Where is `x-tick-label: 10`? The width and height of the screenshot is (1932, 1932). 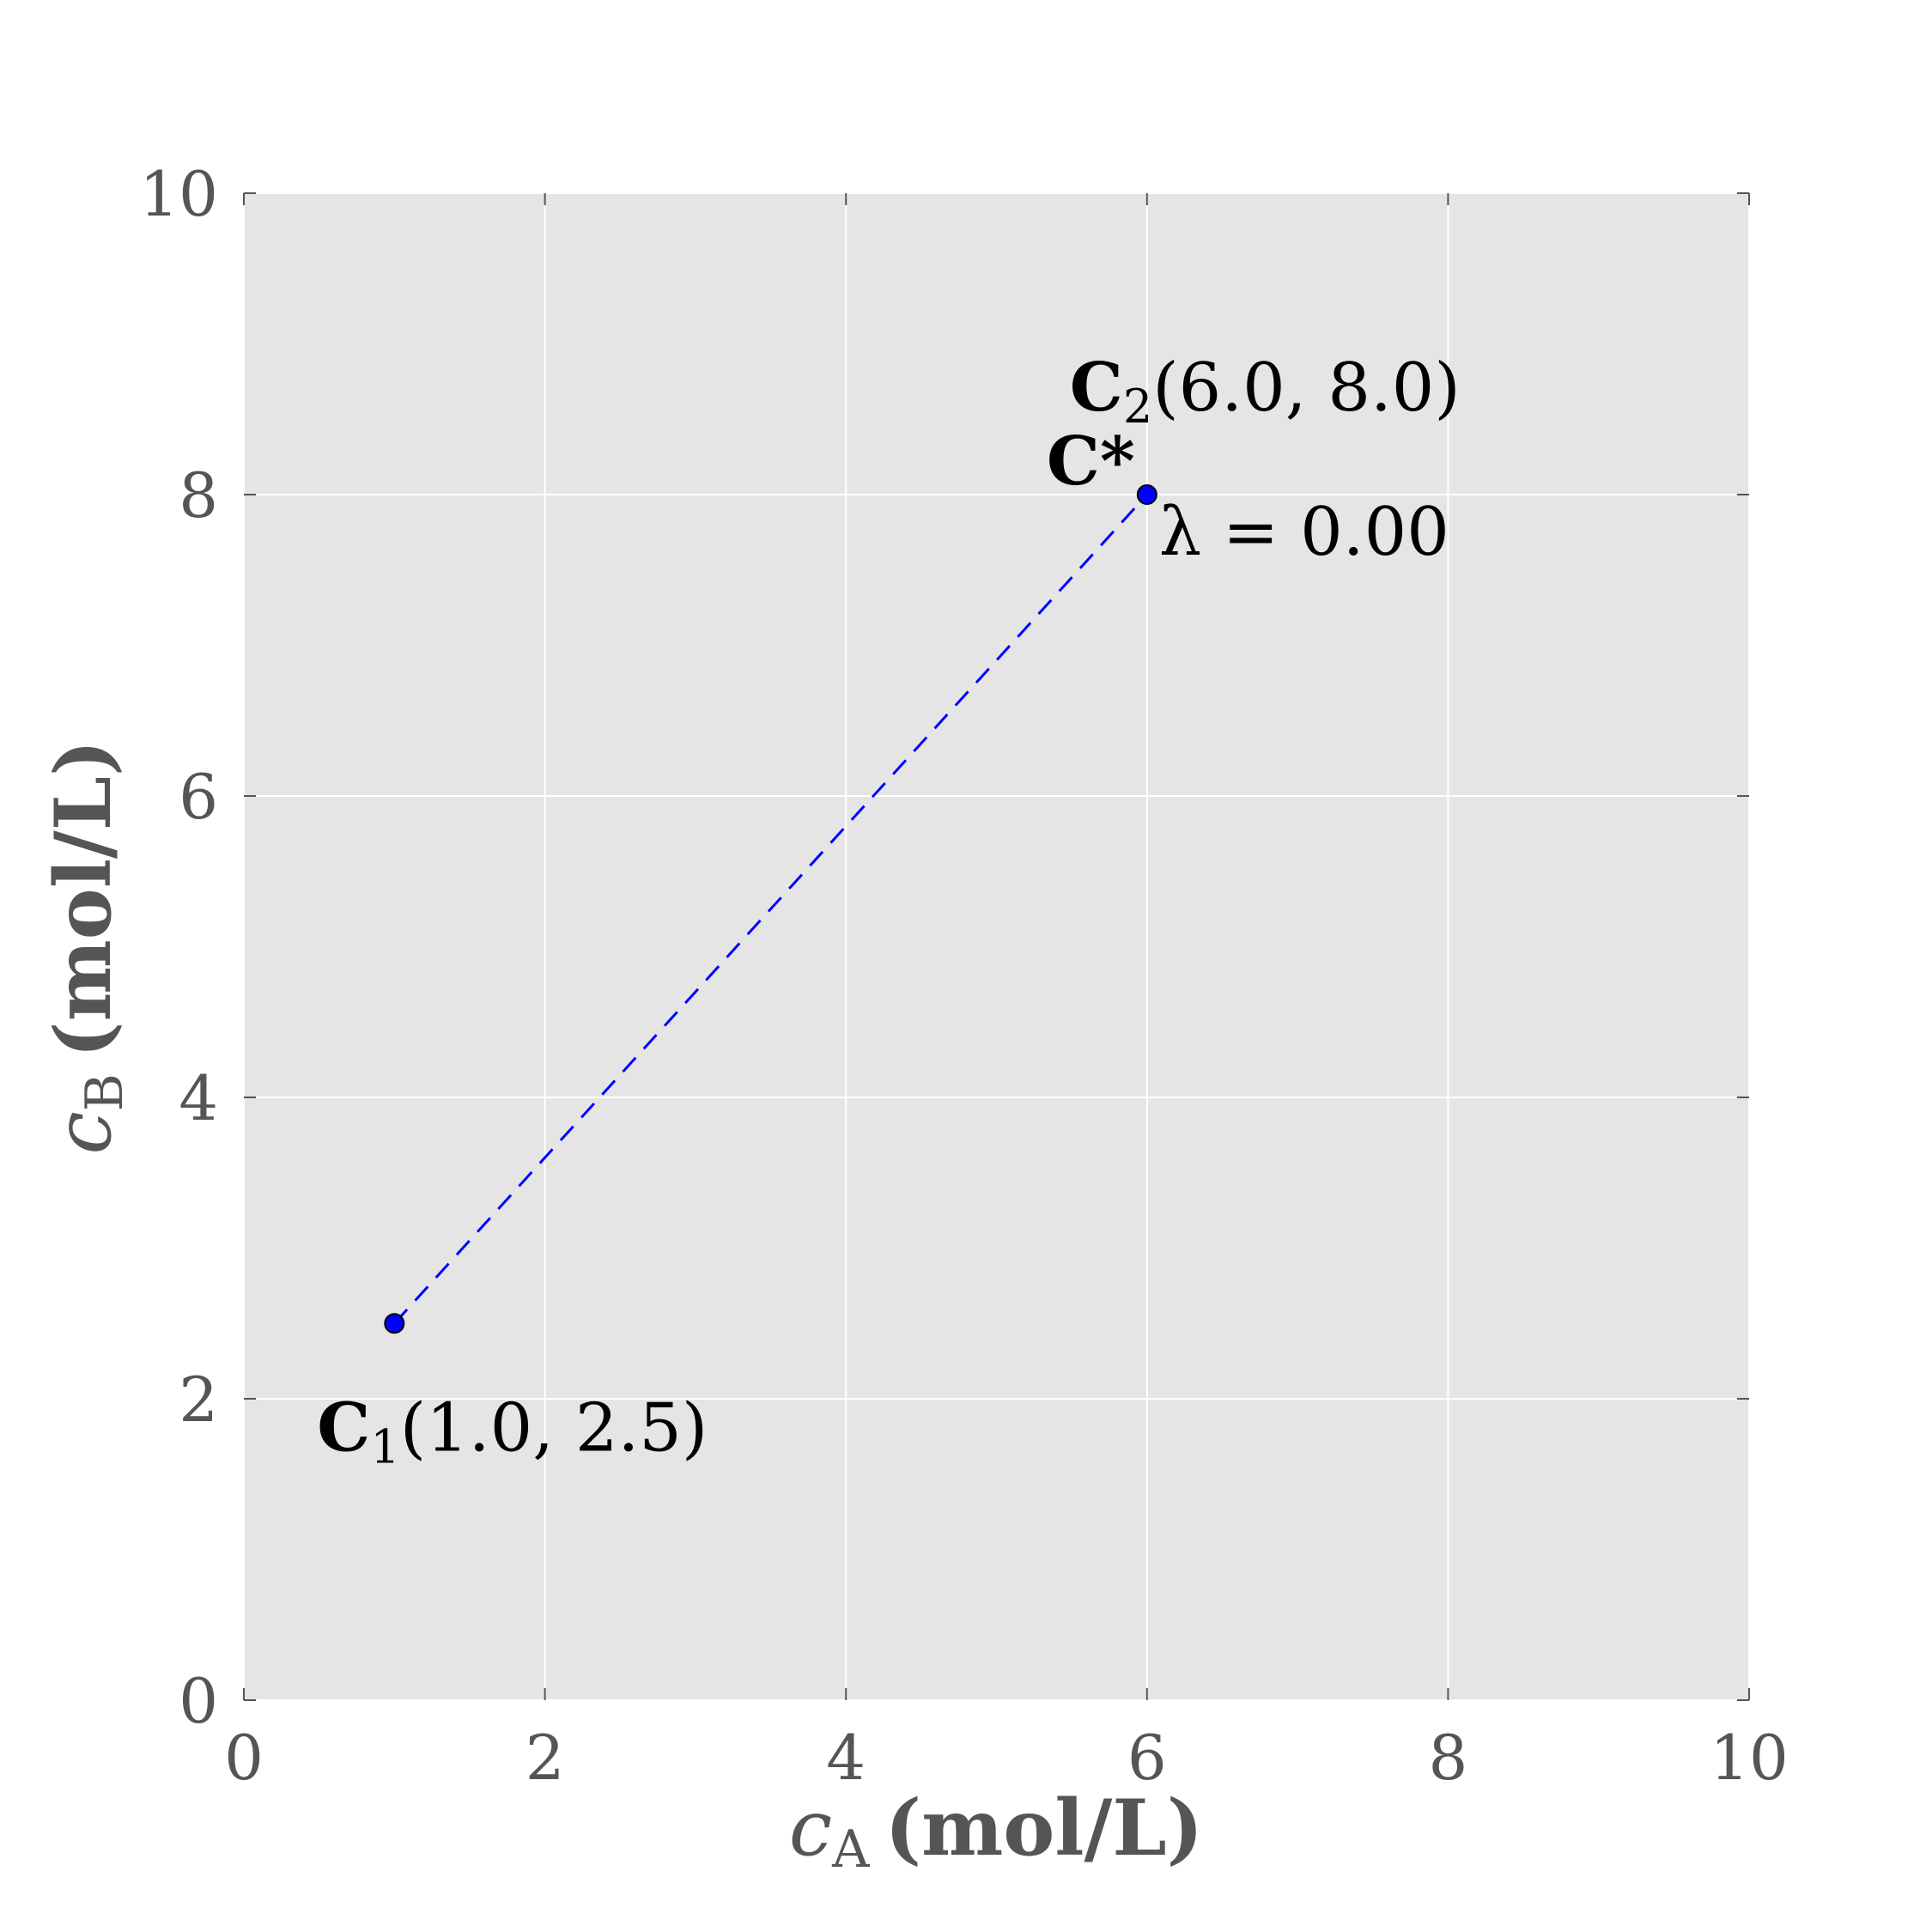 x-tick-label: 10 is located at coordinates (1749, 1758).